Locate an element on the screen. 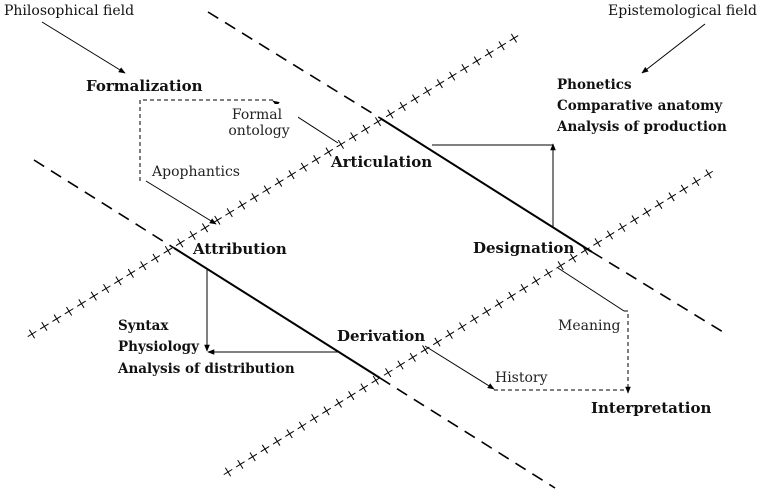 The image size is (760, 490). meaning-dotted-path is located at coordinates (626, 351).